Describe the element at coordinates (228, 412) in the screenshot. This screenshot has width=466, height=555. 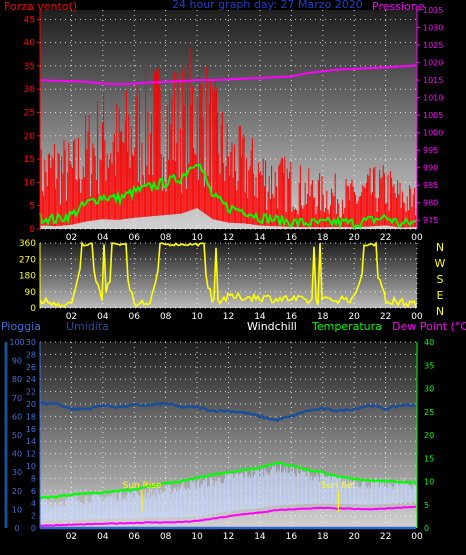
I see `humidity-line` at that location.